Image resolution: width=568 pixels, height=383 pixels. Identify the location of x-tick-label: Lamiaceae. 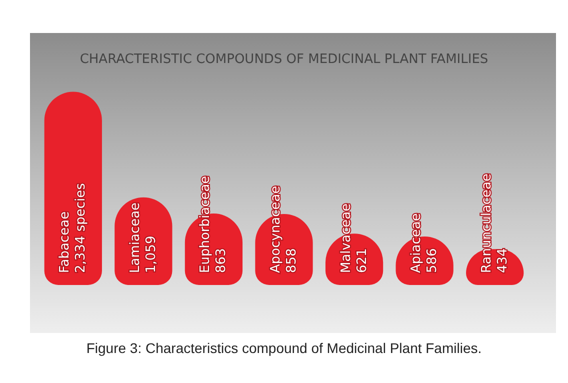
(135, 237).